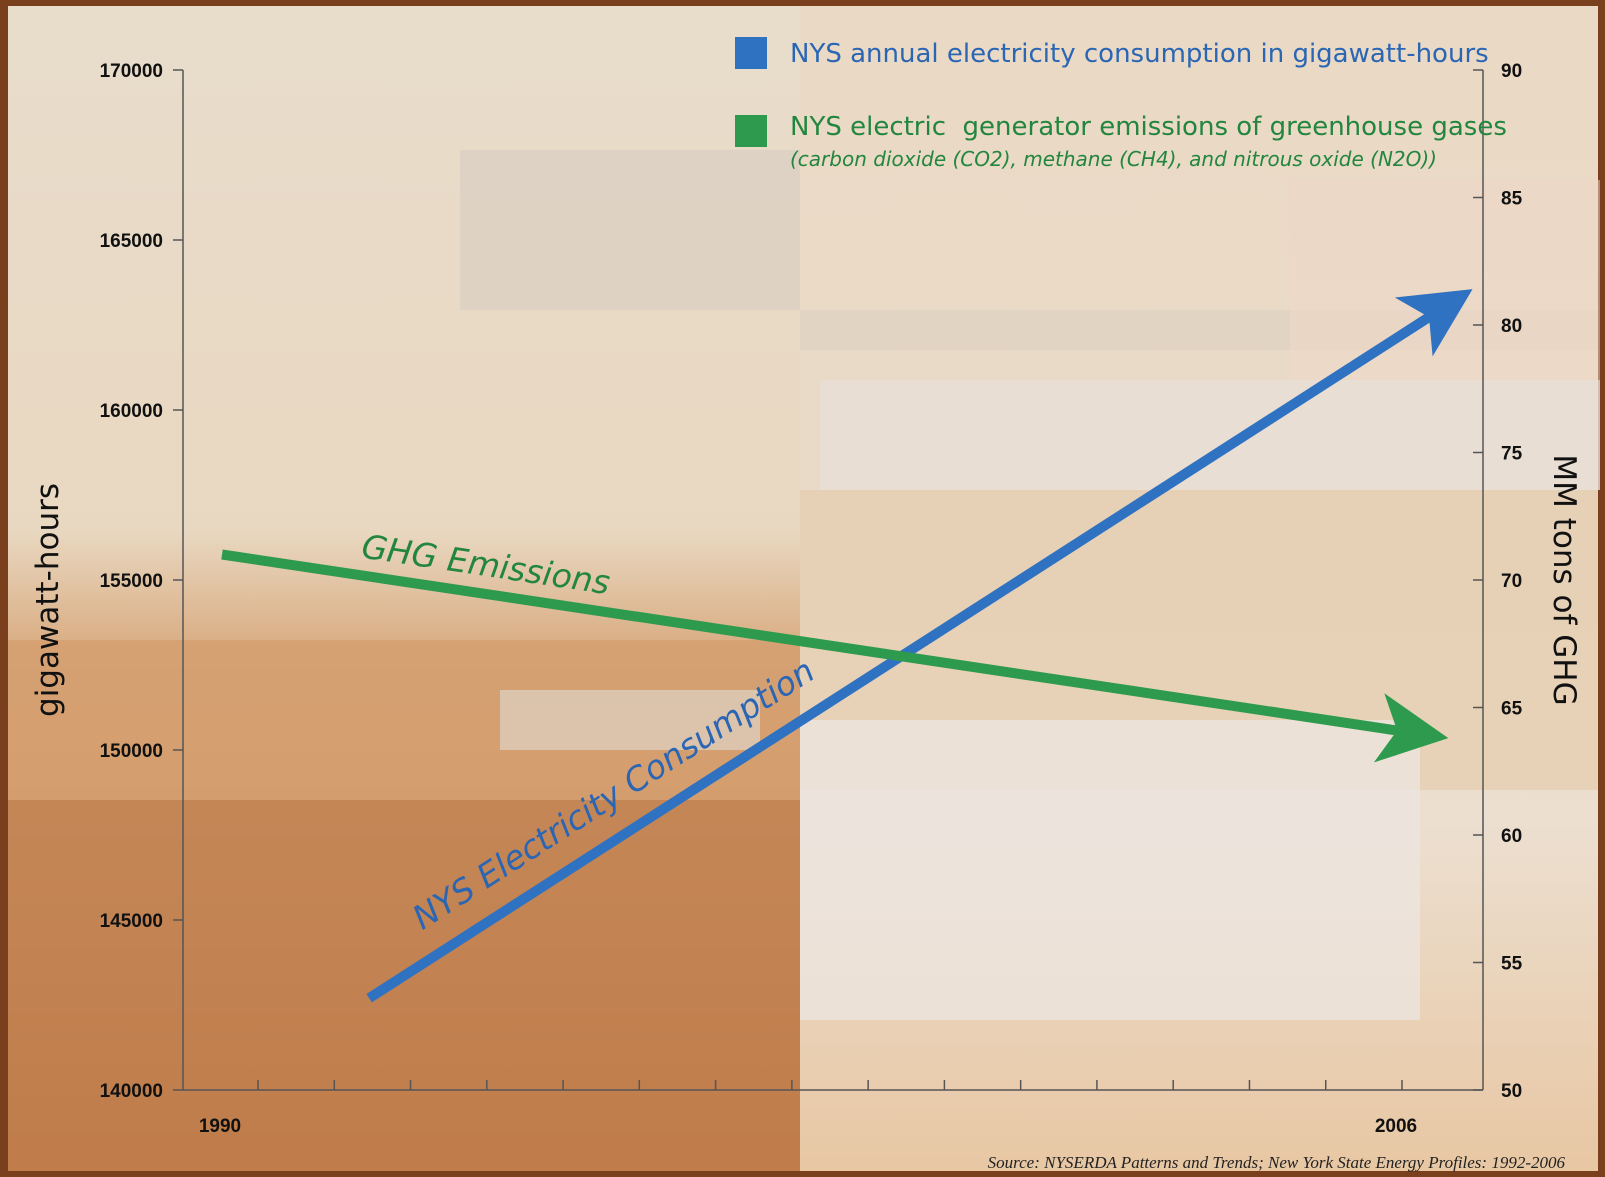  I want to click on x-tick-label-start: 1990, so click(220, 1126).